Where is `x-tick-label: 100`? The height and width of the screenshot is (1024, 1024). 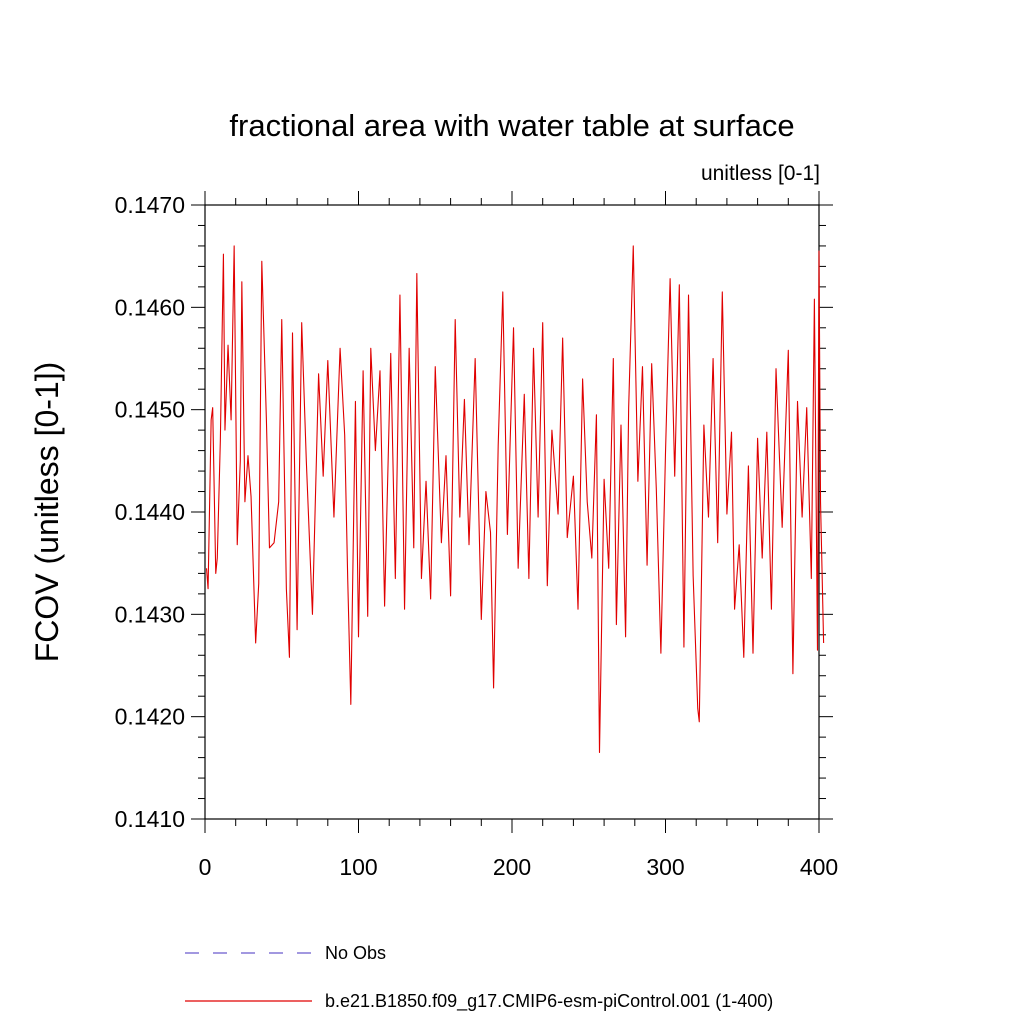
x-tick-label: 100 is located at coordinates (358, 867).